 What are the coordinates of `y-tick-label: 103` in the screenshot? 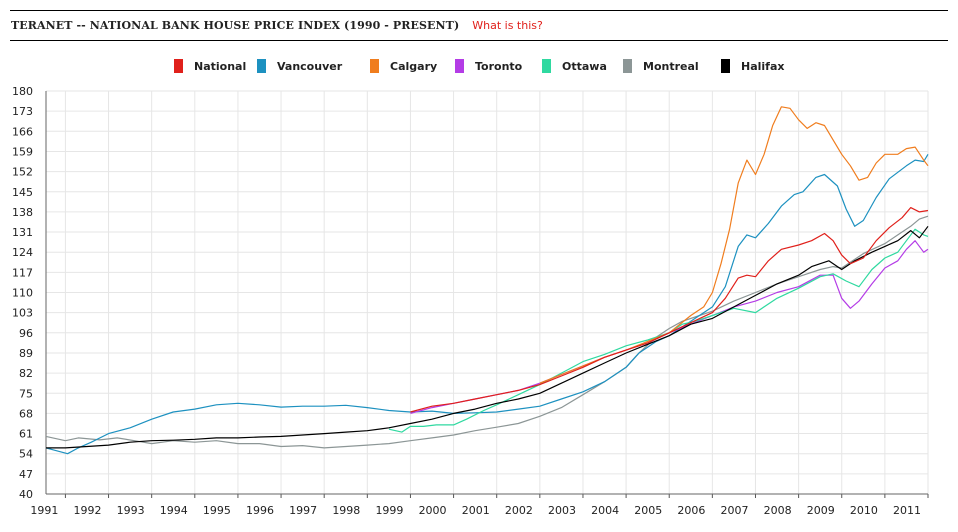 It's located at (22, 313).